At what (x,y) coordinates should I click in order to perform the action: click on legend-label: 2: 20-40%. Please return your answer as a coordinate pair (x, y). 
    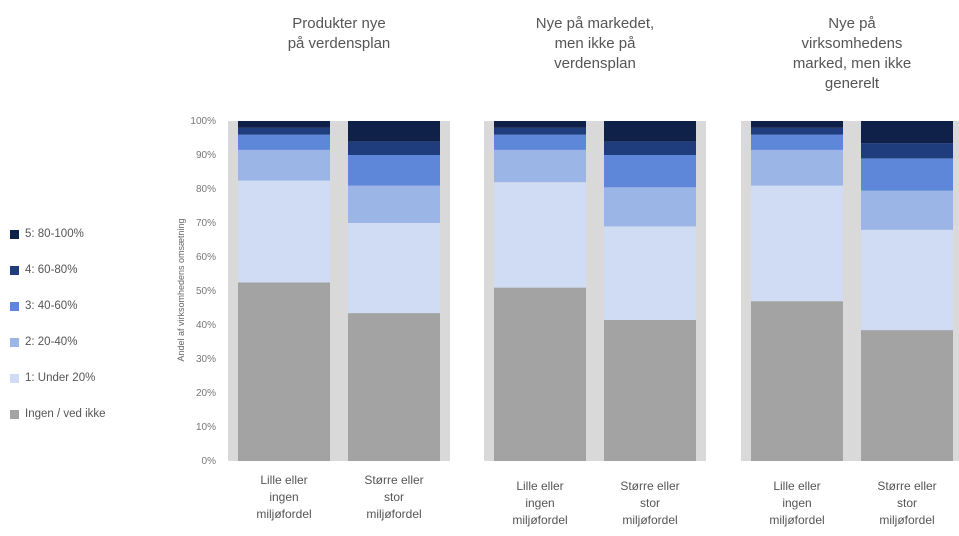
    Looking at the image, I should click on (51, 342).